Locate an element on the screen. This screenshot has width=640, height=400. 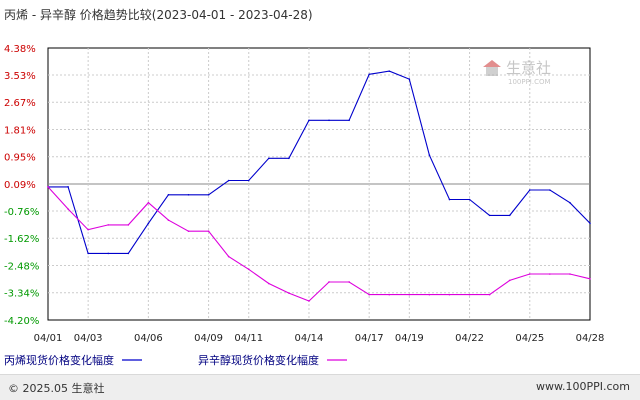
x-tick-label: 04/25 is located at coordinates (529, 338).